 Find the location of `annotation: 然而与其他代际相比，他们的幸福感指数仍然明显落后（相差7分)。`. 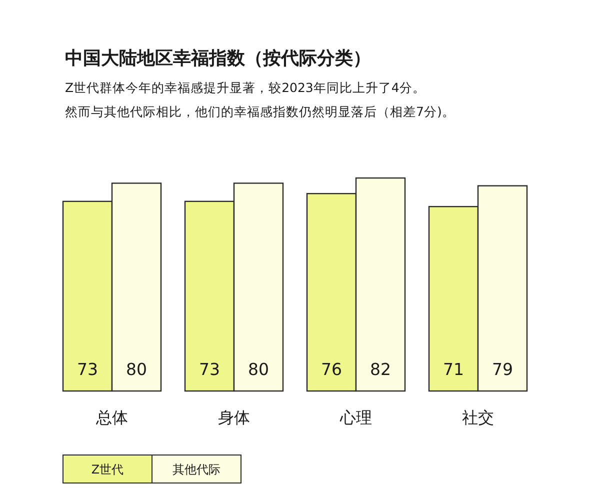

annotation: 然而与其他代际相比，他们的幸福感指数仍然明显落后（相差7分)。 is located at coordinates (260, 111).